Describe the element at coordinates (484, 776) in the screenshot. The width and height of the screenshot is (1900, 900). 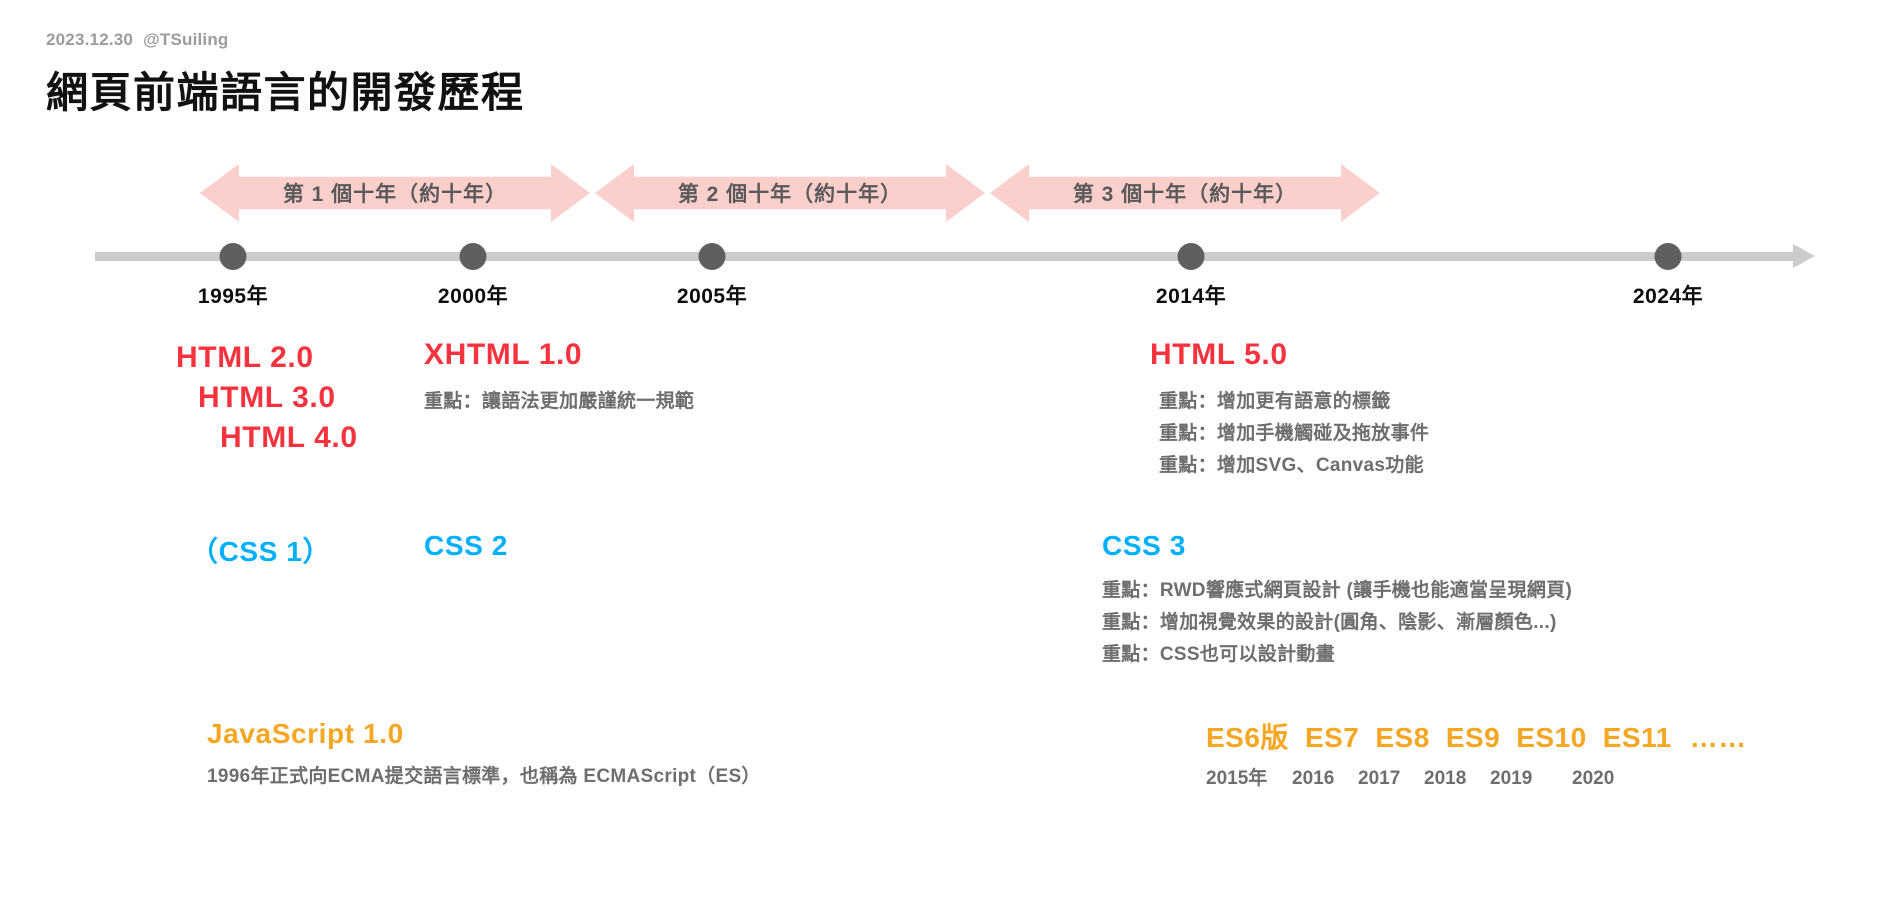
I see `javascript-desc-1: 1996年正式向ECMA提交語言標準，也稱為 ECMAScript（ES）` at that location.